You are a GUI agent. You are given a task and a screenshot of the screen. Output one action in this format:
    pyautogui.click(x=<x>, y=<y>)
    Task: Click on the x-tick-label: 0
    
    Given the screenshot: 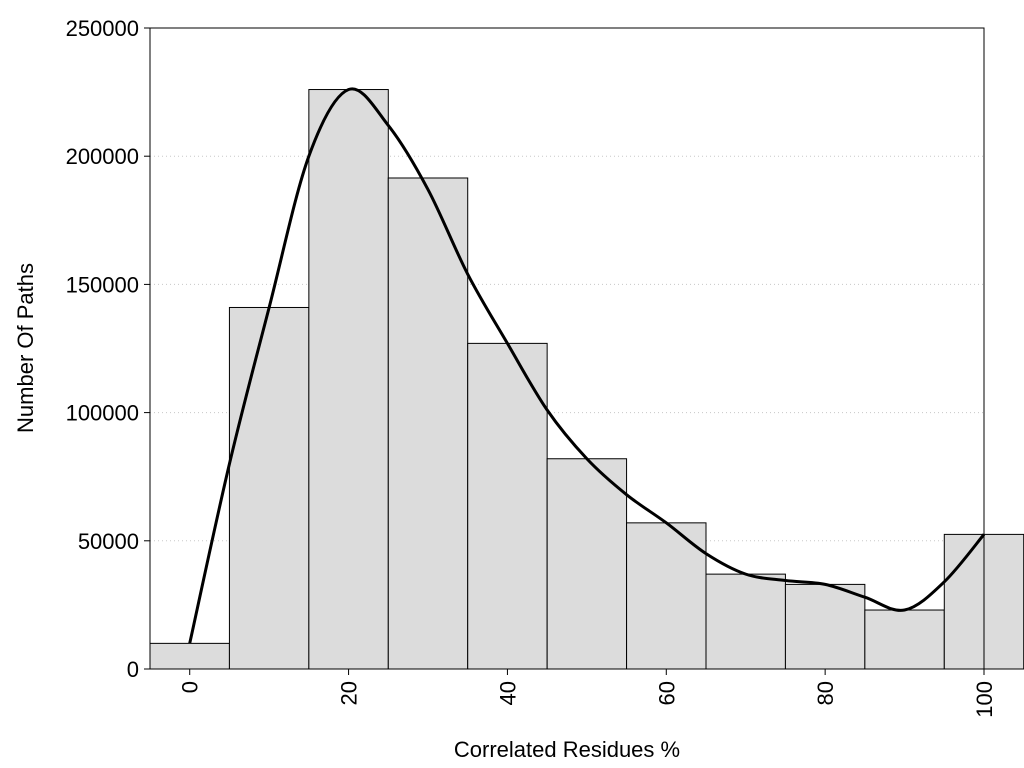 What is the action you would take?
    pyautogui.click(x=190, y=687)
    